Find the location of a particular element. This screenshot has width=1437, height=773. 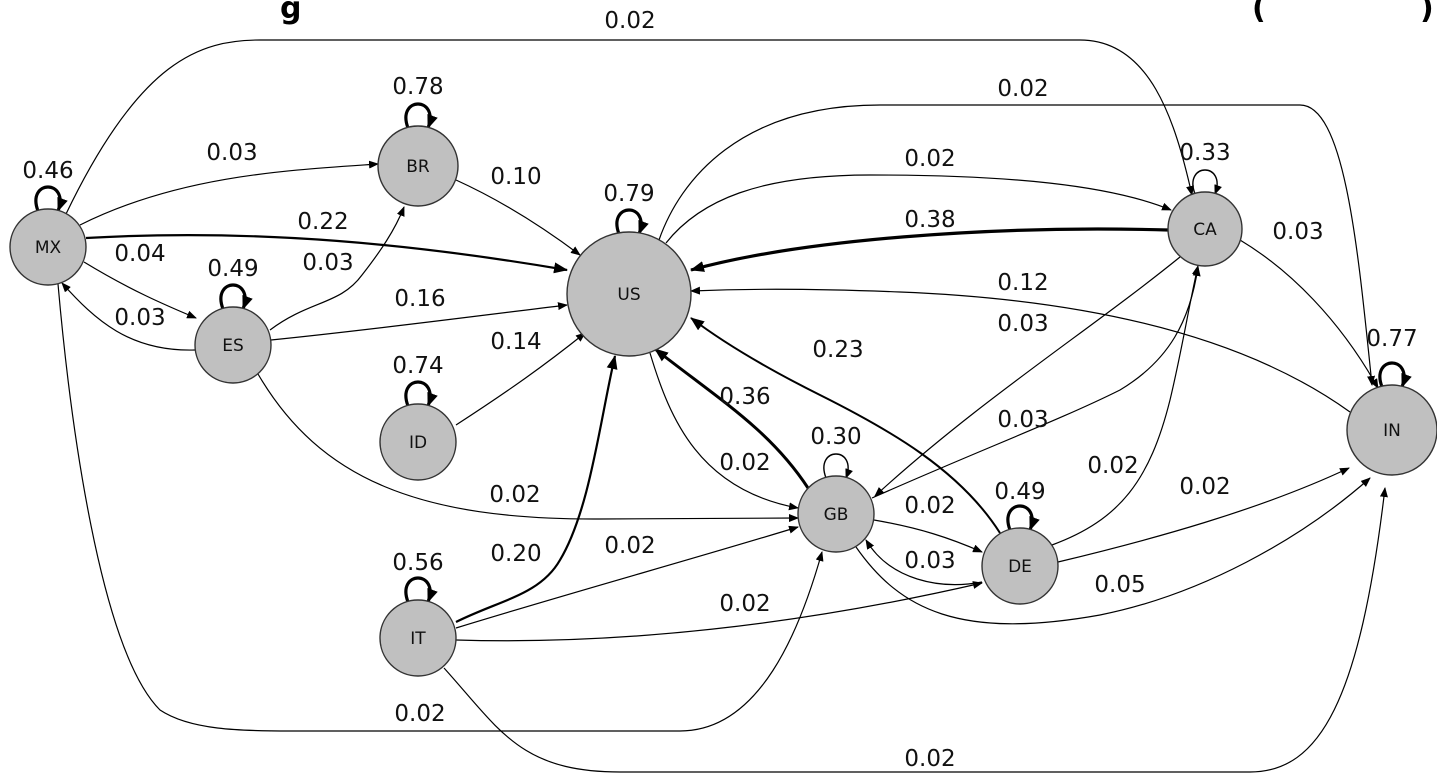

edge-label-mx-to-br: 0.03 is located at coordinates (231, 153).